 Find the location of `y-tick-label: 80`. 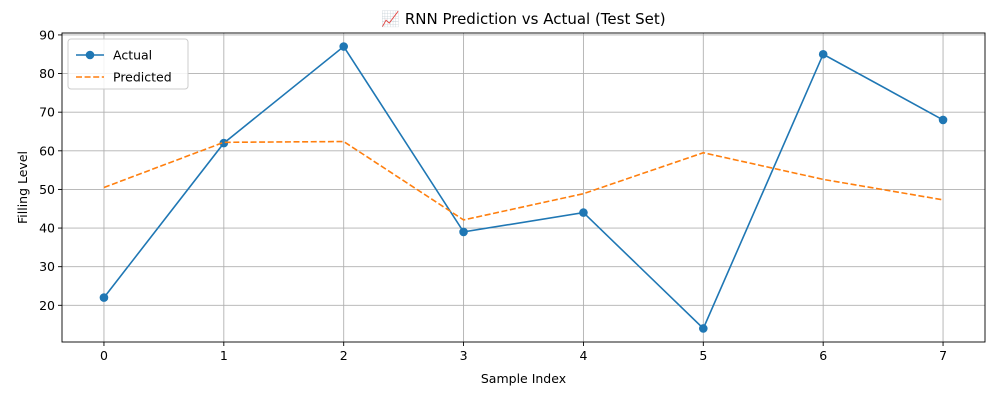

y-tick-label: 80 is located at coordinates (47, 73).